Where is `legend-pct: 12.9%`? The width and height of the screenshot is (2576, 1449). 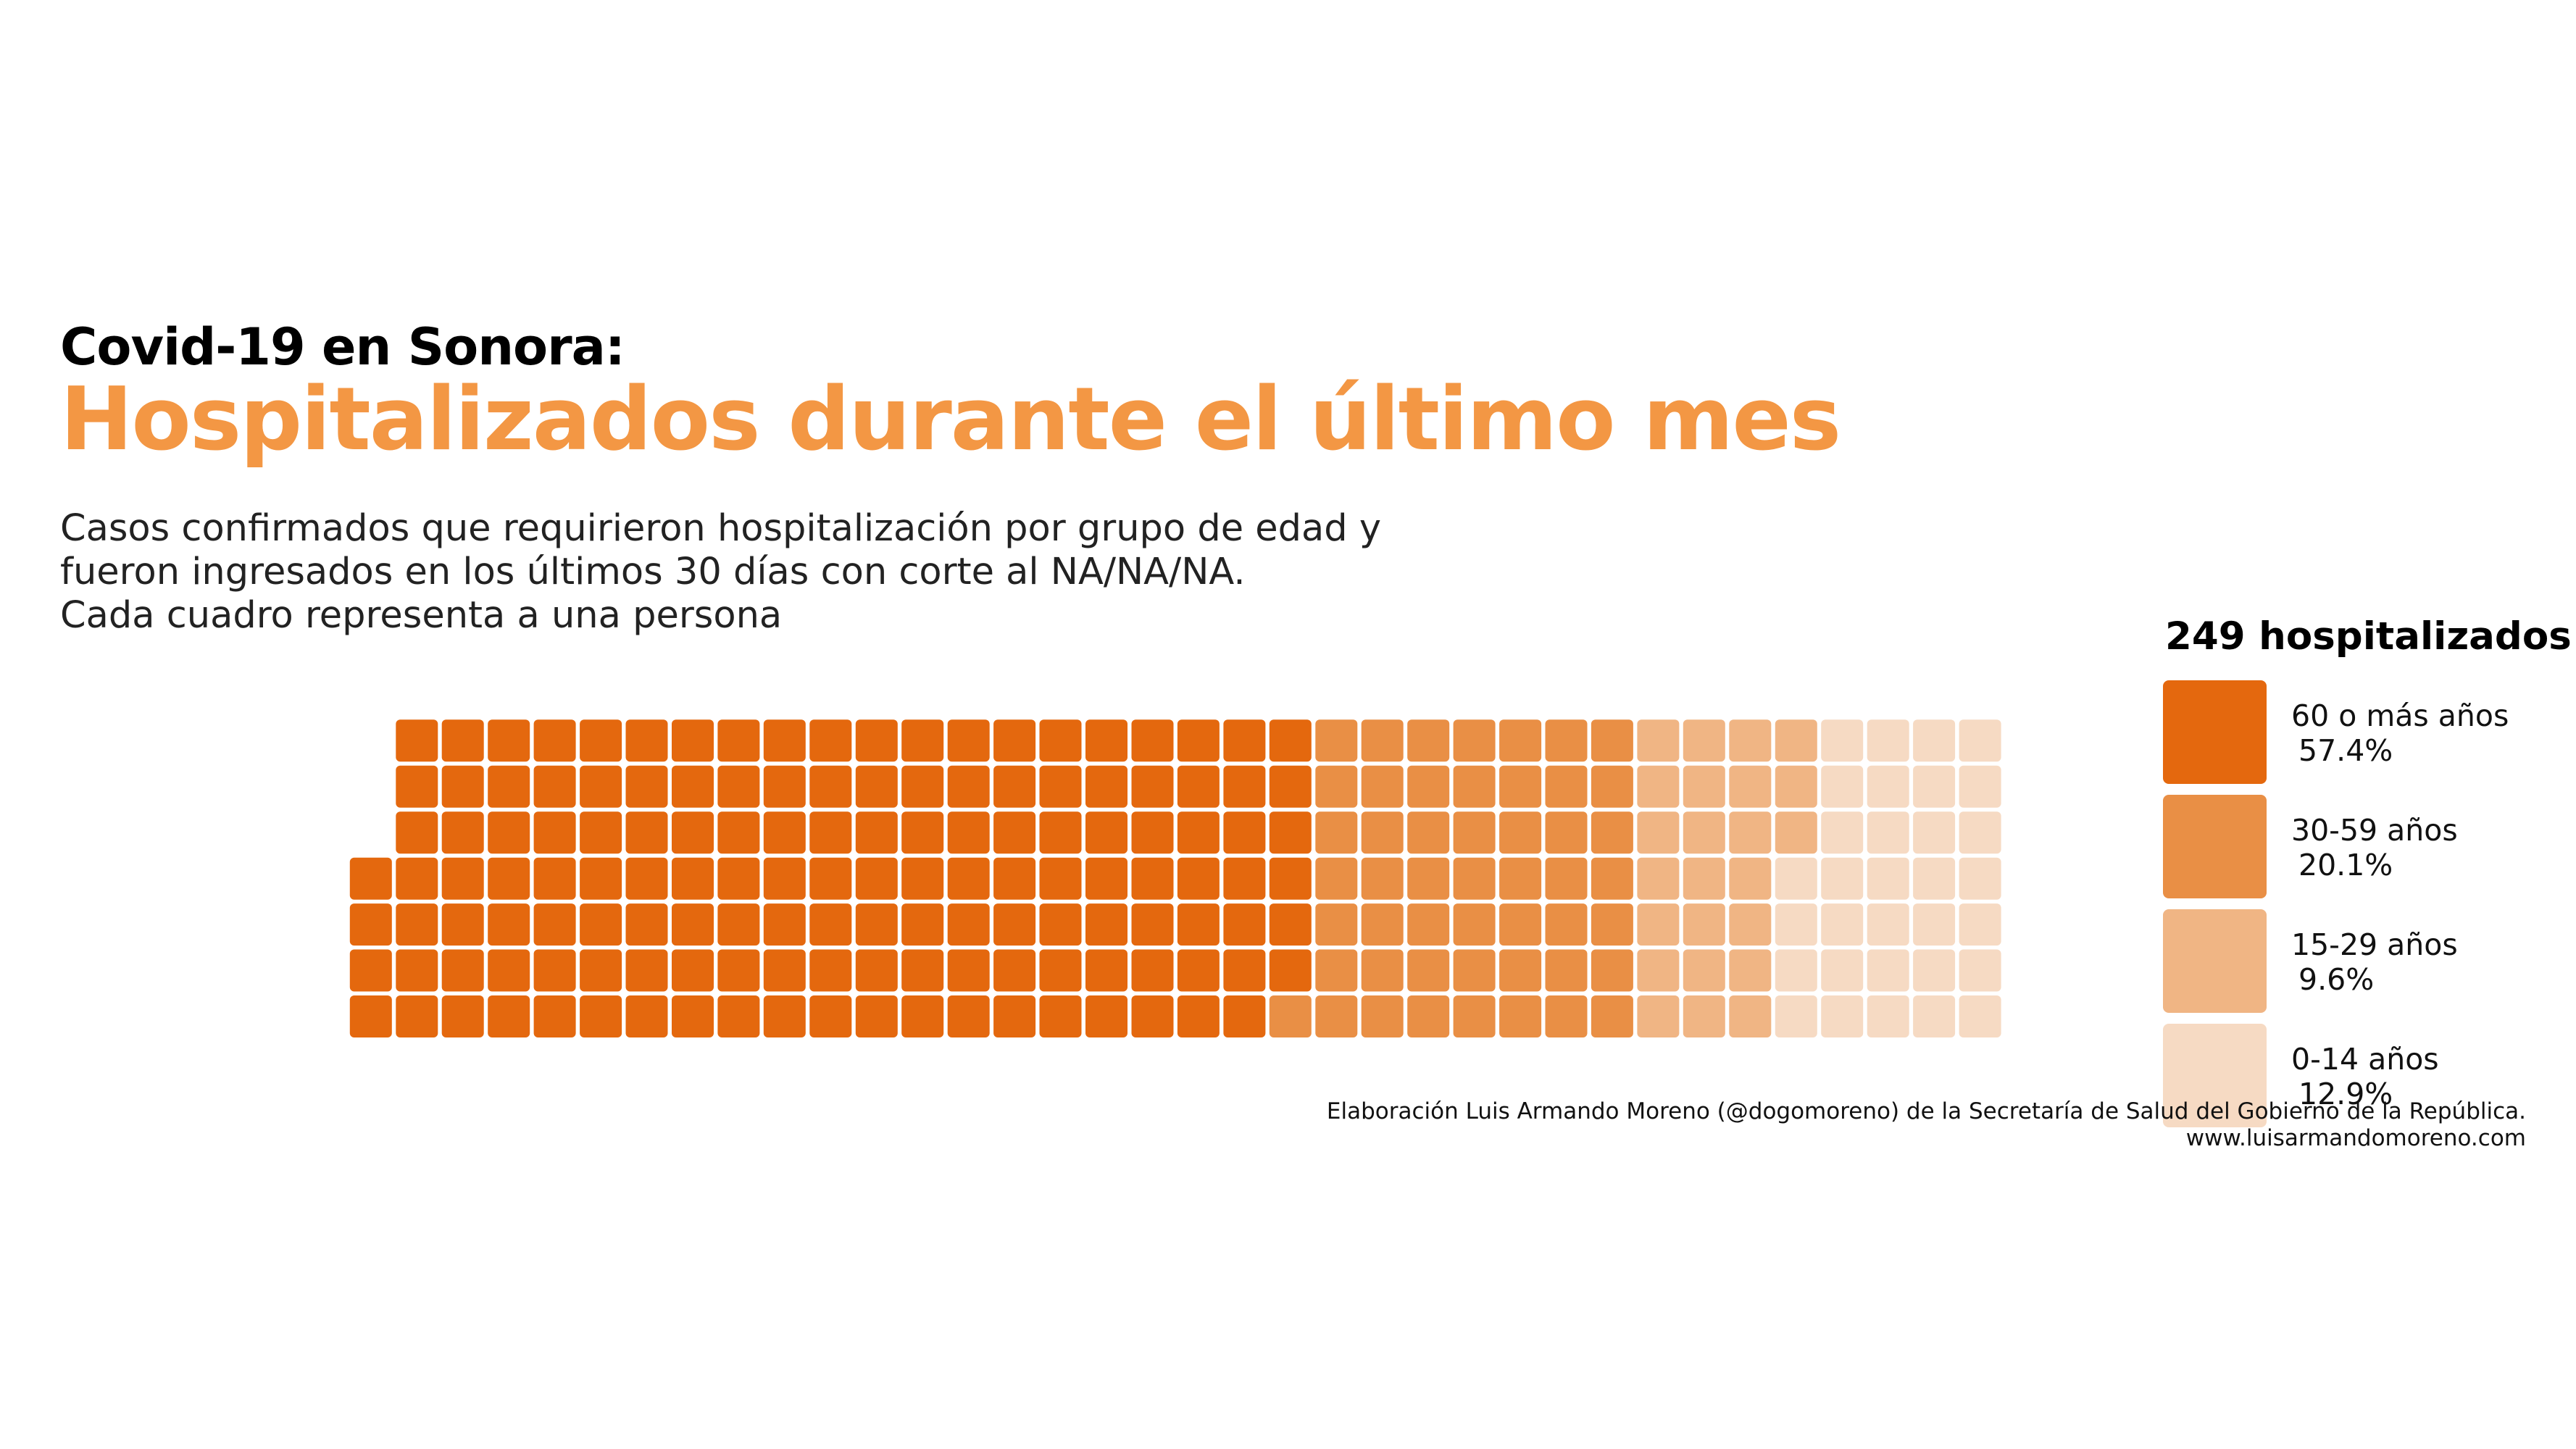 legend-pct: 12.9% is located at coordinates (2345, 1094).